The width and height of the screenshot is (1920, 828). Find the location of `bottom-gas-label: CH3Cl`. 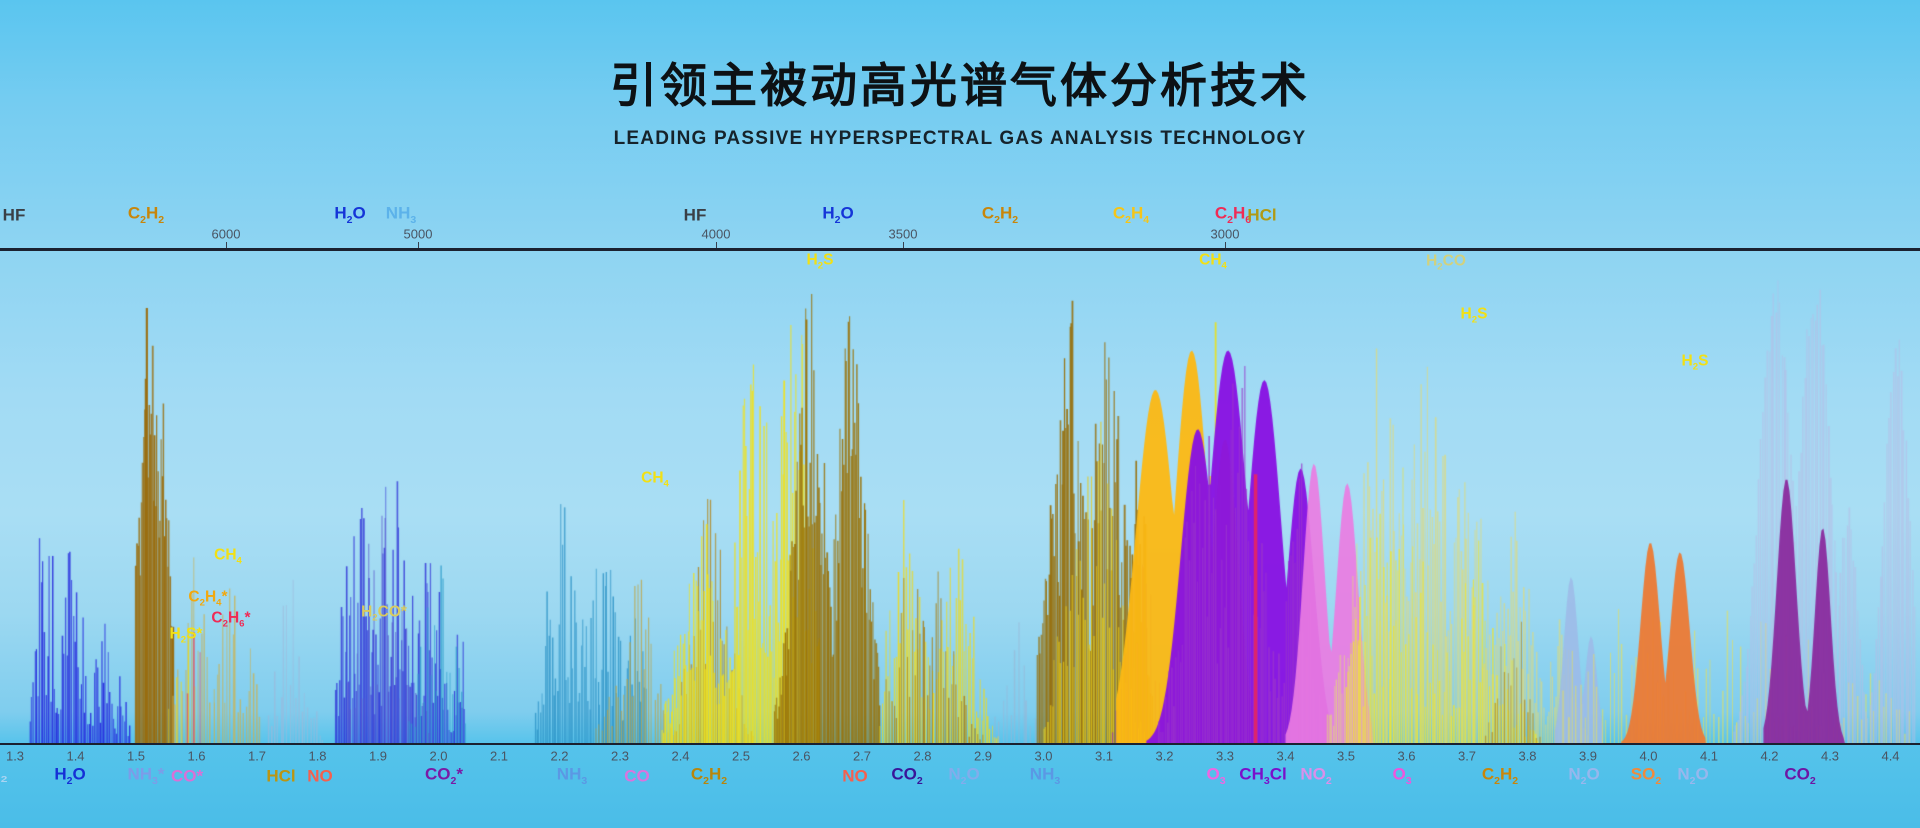

bottom-gas-label: CH3Cl is located at coordinates (1263, 775).